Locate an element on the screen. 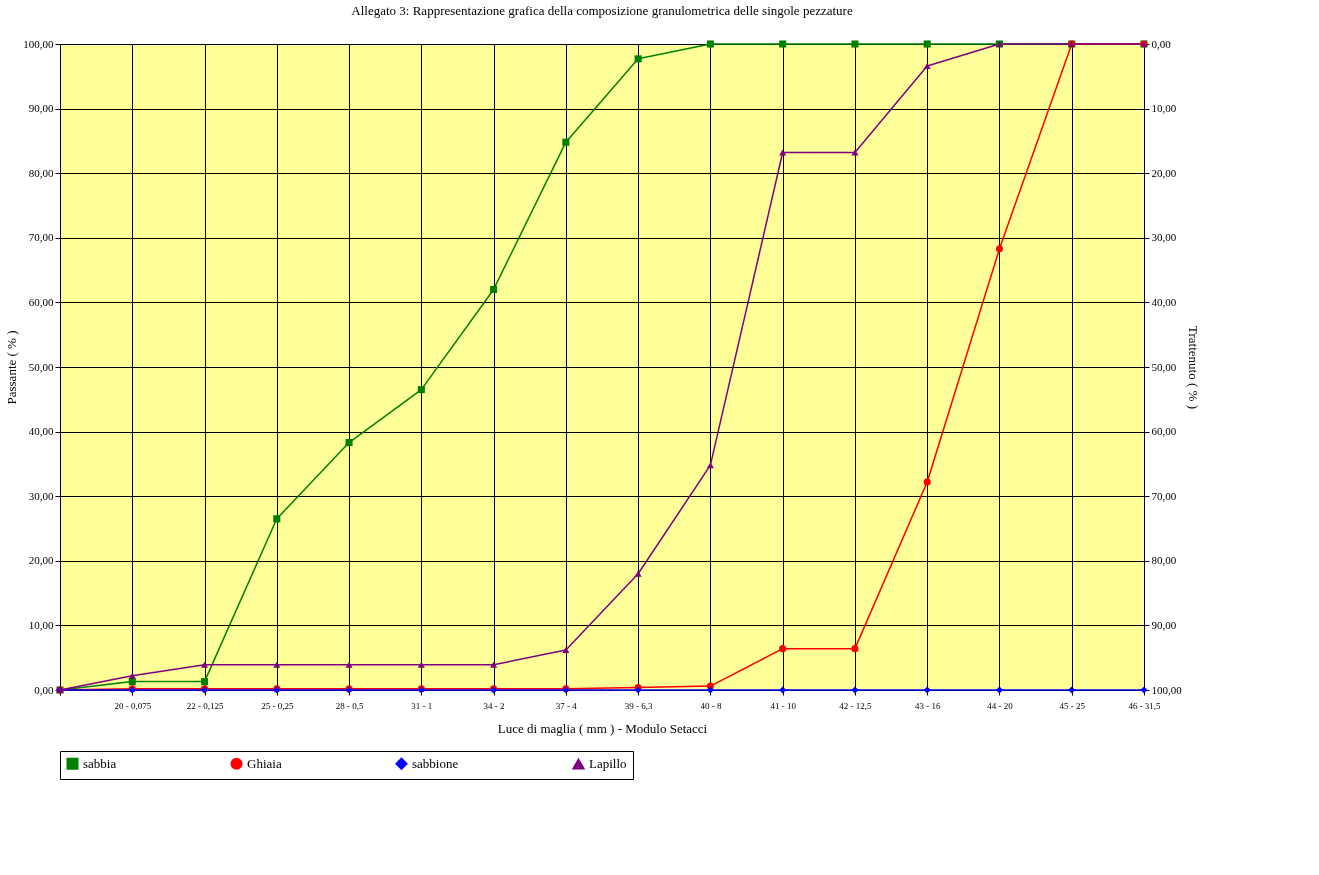 This screenshot has width=1319, height=875. y-tick-label: 20,00 is located at coordinates (41, 560).